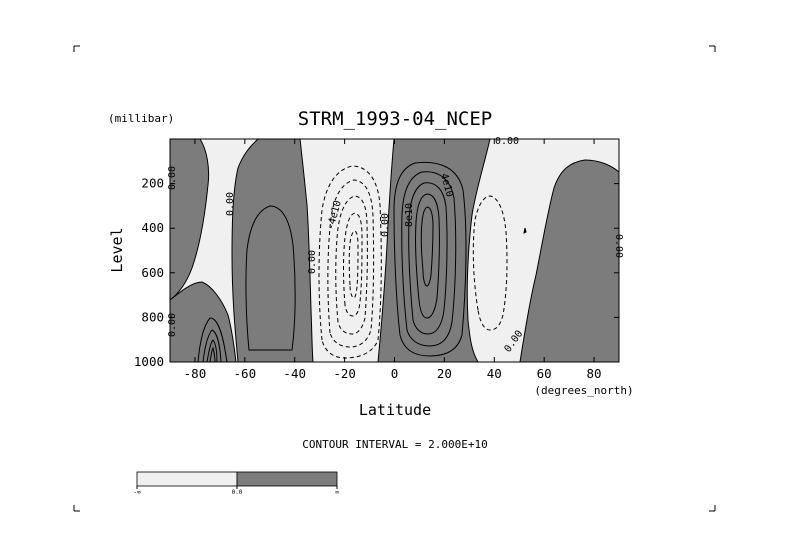 The width and height of the screenshot is (789, 558). What do you see at coordinates (525, 230) in the screenshot?
I see `contour-small-feature` at bounding box center [525, 230].